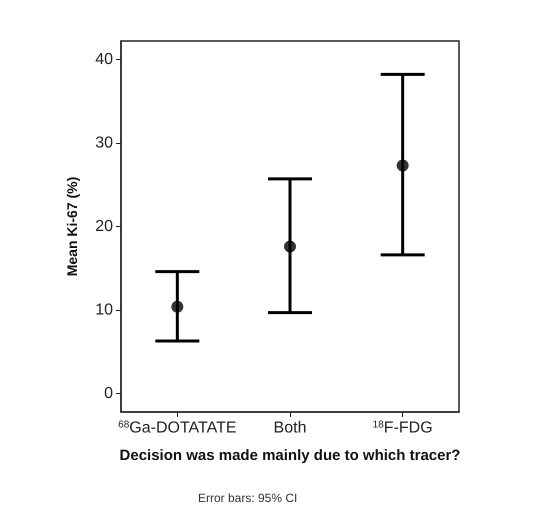 This screenshot has width=538, height=521. Describe the element at coordinates (248, 498) in the screenshot. I see `text: Error bars: 95% CI` at that location.